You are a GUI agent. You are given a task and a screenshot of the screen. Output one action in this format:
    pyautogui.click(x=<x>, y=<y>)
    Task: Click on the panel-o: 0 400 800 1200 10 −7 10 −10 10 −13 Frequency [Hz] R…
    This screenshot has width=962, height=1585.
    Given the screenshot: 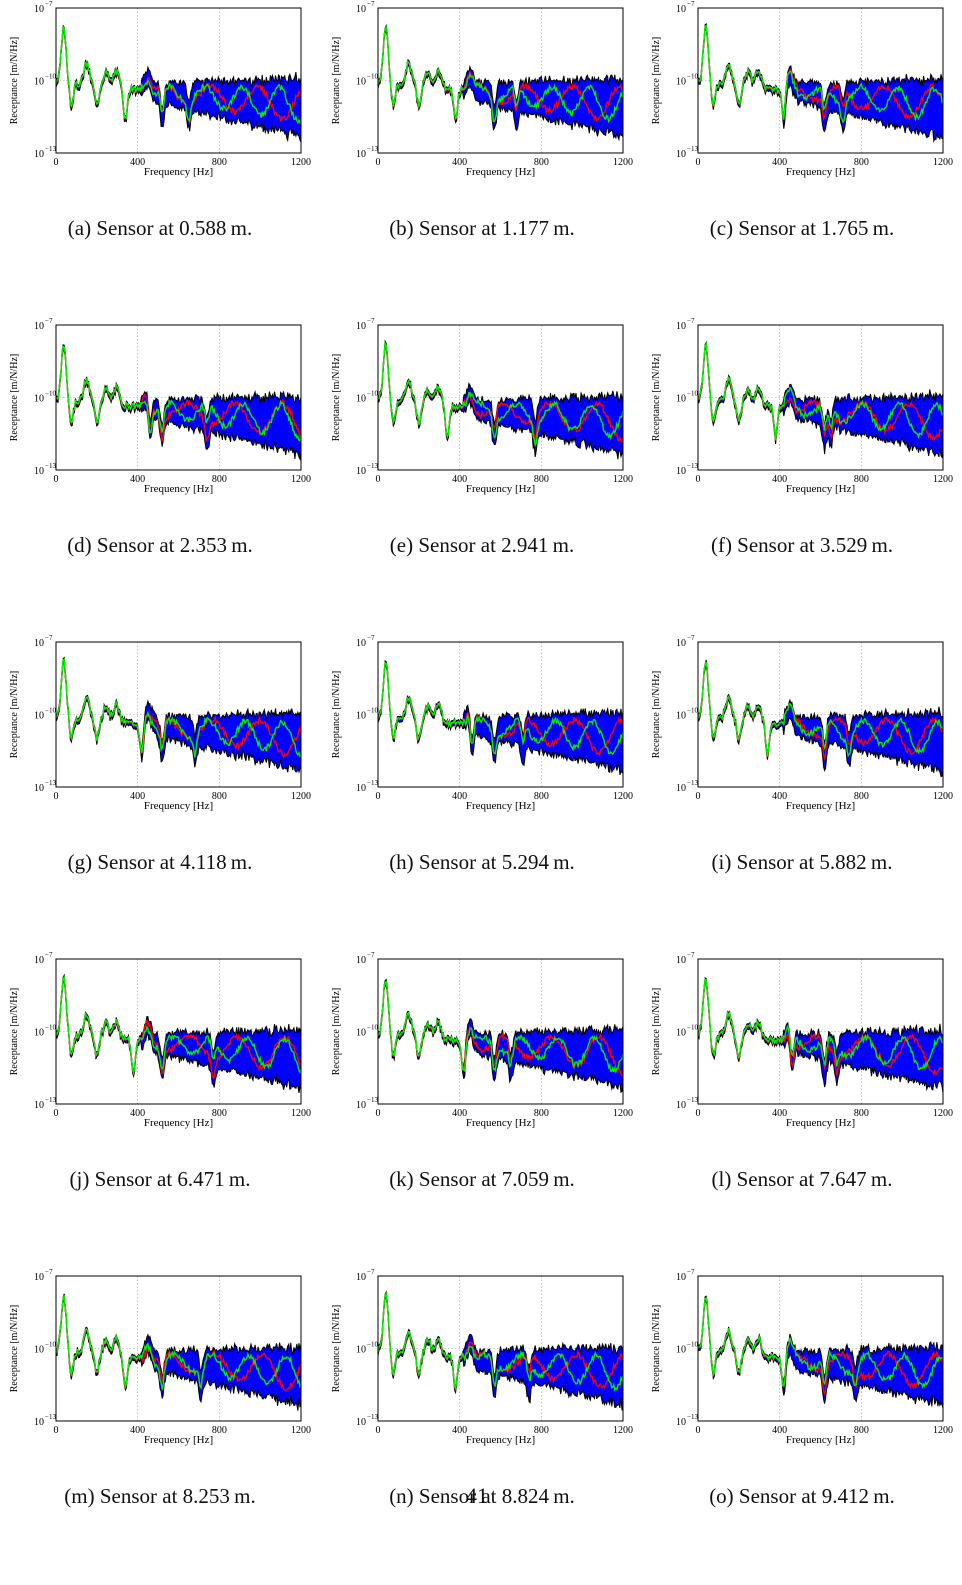 What is the action you would take?
    pyautogui.click(x=802, y=1426)
    